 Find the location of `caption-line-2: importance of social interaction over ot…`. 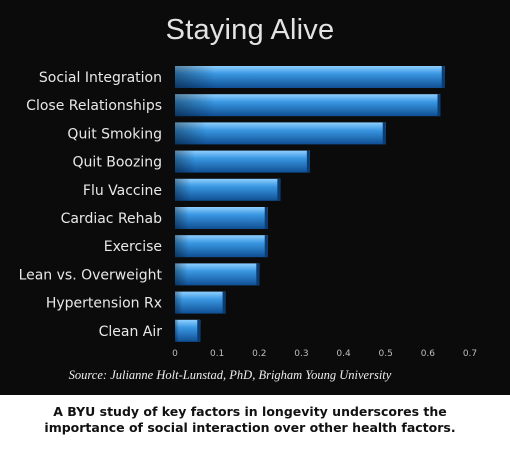

caption-line-2: importance of social interaction over ot… is located at coordinates (250, 427).